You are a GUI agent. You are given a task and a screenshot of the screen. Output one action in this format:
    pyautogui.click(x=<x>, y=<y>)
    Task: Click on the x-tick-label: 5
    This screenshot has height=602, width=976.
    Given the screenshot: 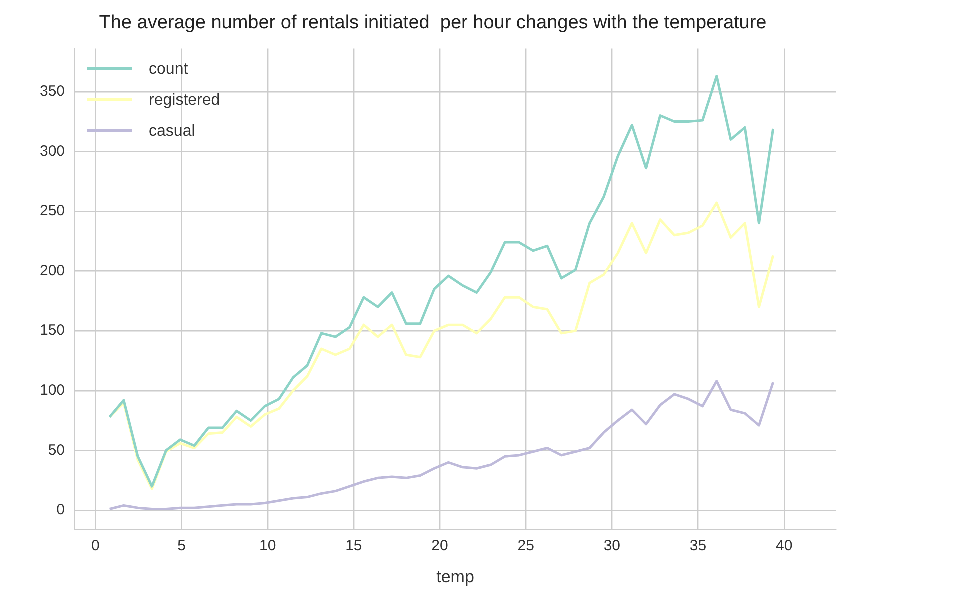 What is the action you would take?
    pyautogui.click(x=182, y=546)
    